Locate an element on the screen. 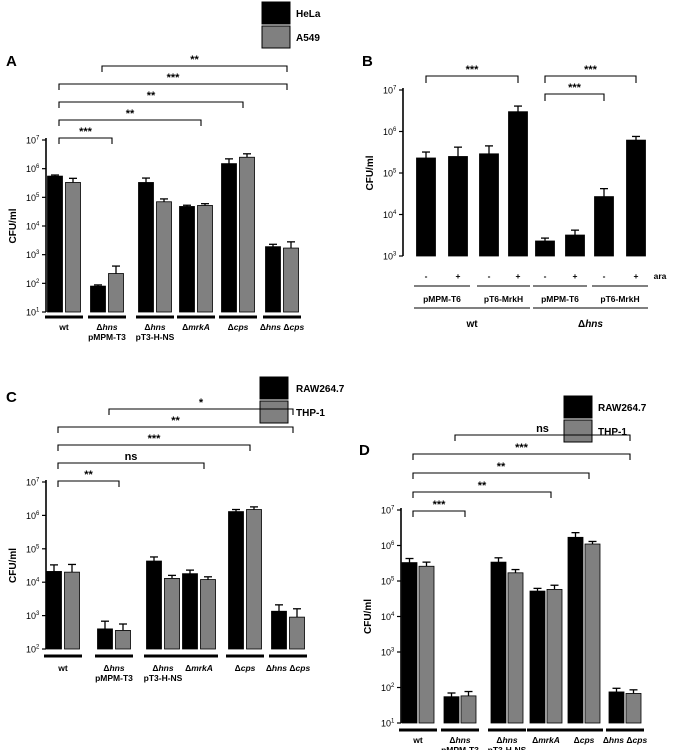  panel-label: D is located at coordinates (364, 450).